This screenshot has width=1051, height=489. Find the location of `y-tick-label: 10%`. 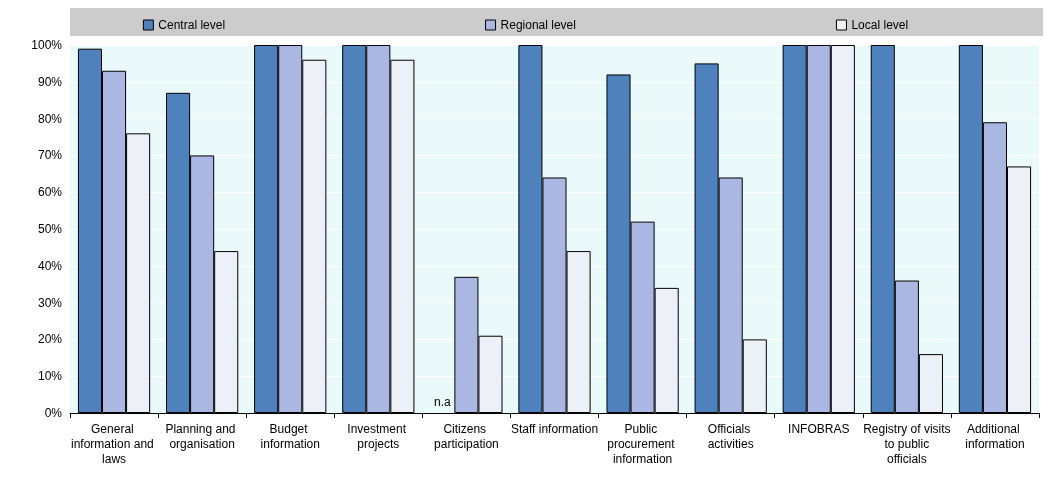

y-tick-label: 10% is located at coordinates (50, 376).